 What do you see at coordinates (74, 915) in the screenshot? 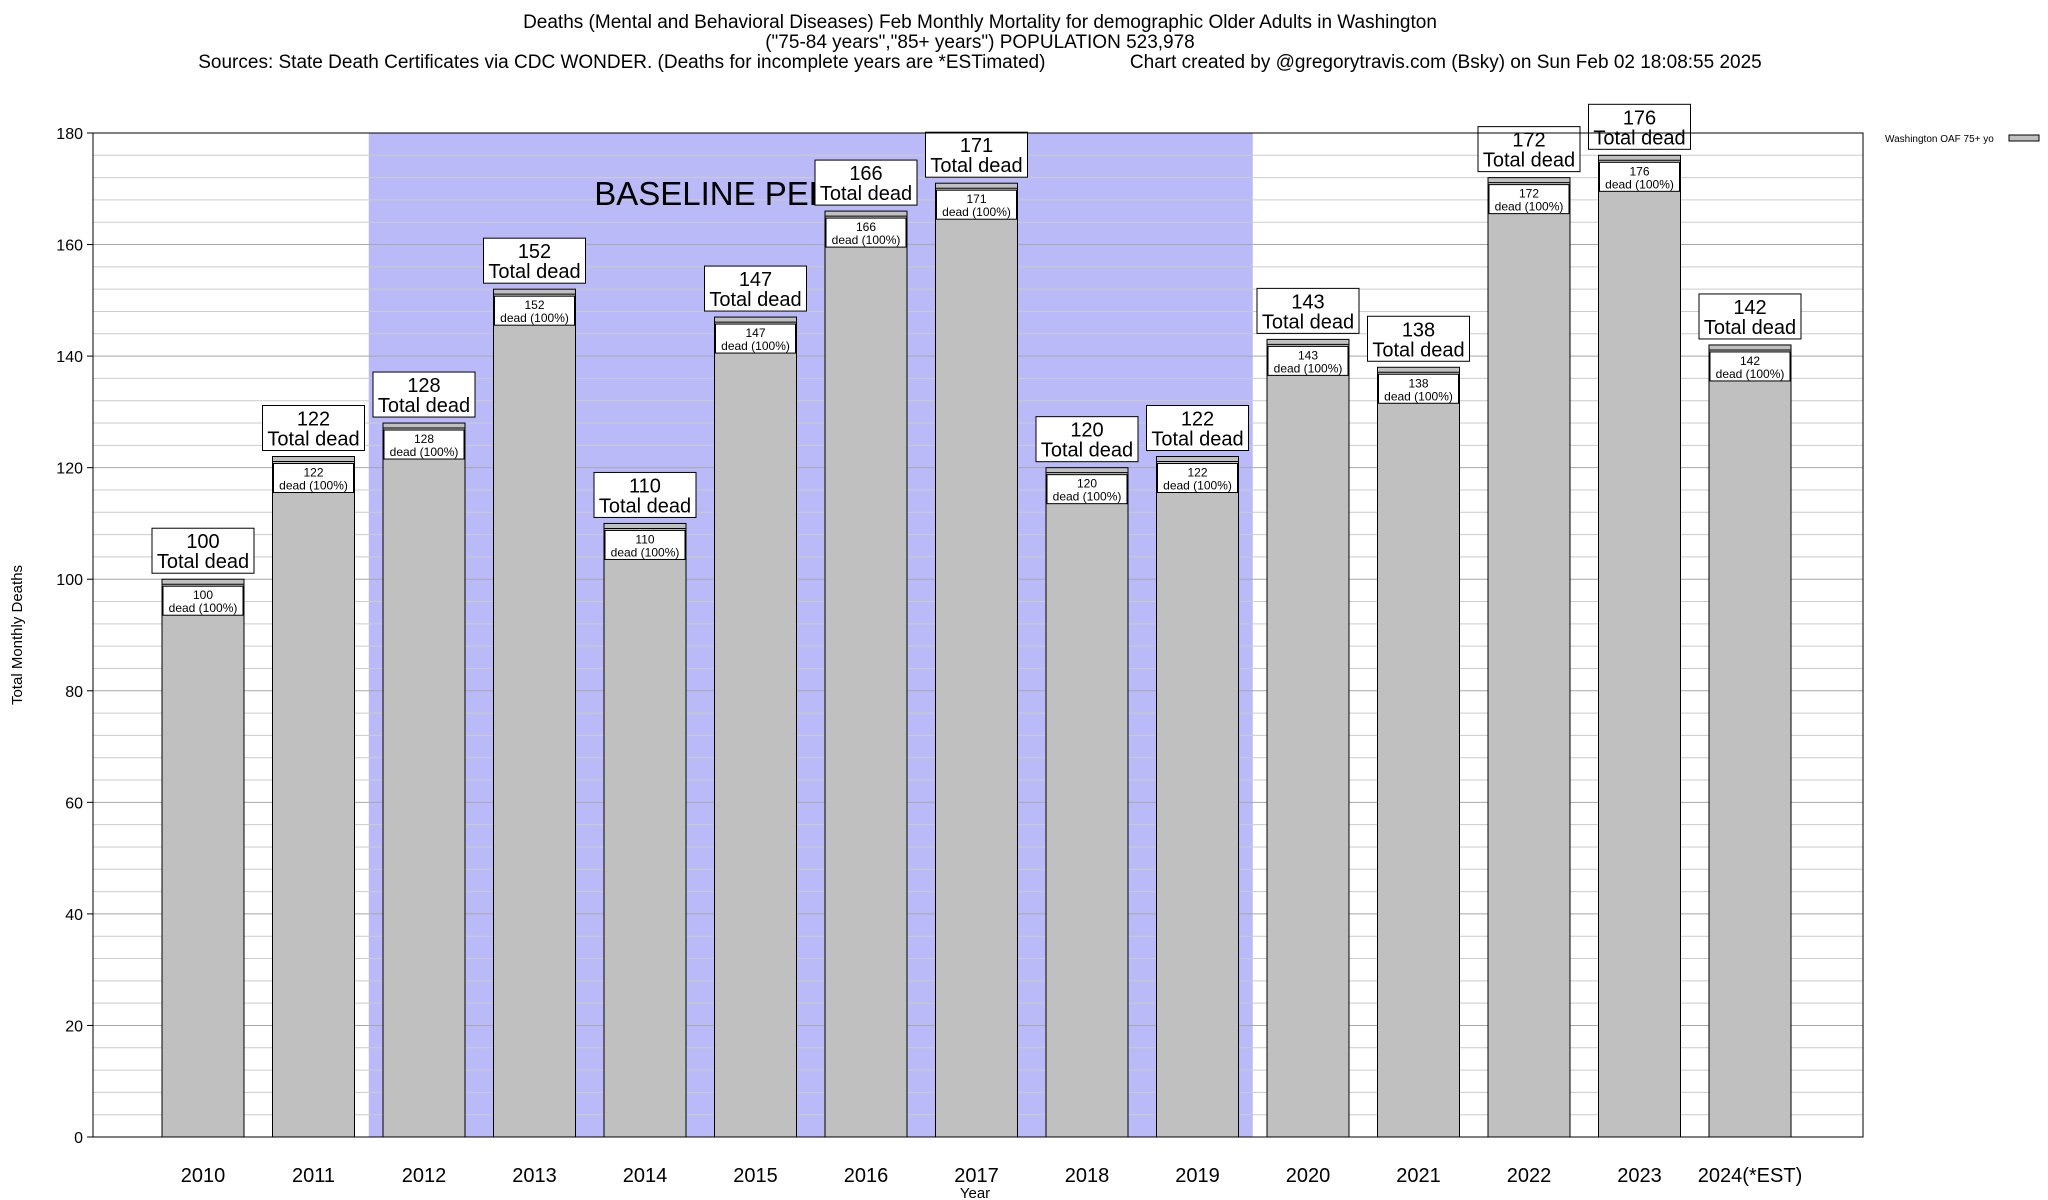
I see `y-tick-label: 40` at bounding box center [74, 915].